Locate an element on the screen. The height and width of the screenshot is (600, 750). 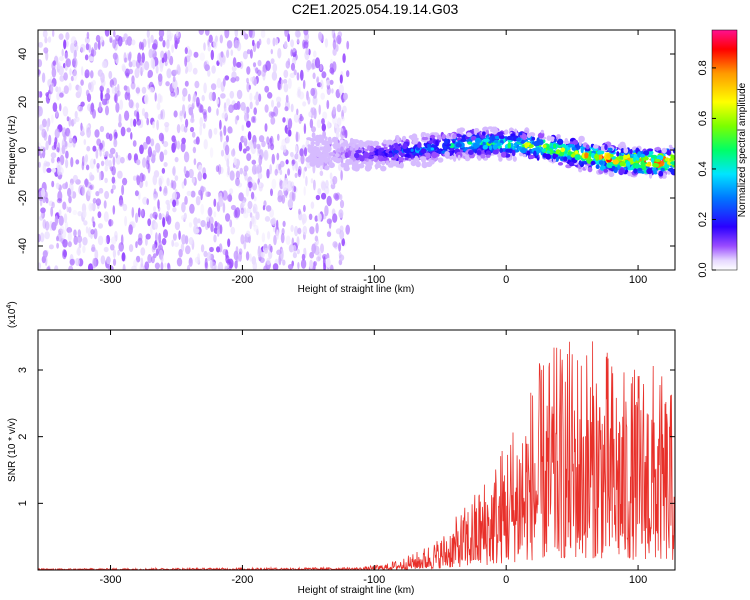
x-tick-label: 0 is located at coordinates (506, 280).